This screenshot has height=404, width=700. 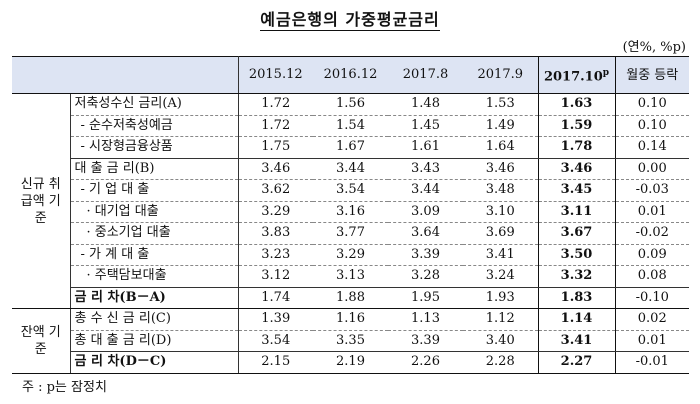 What do you see at coordinates (652, 362) in the screenshot?
I see `change-cell: -0.01` at bounding box center [652, 362].